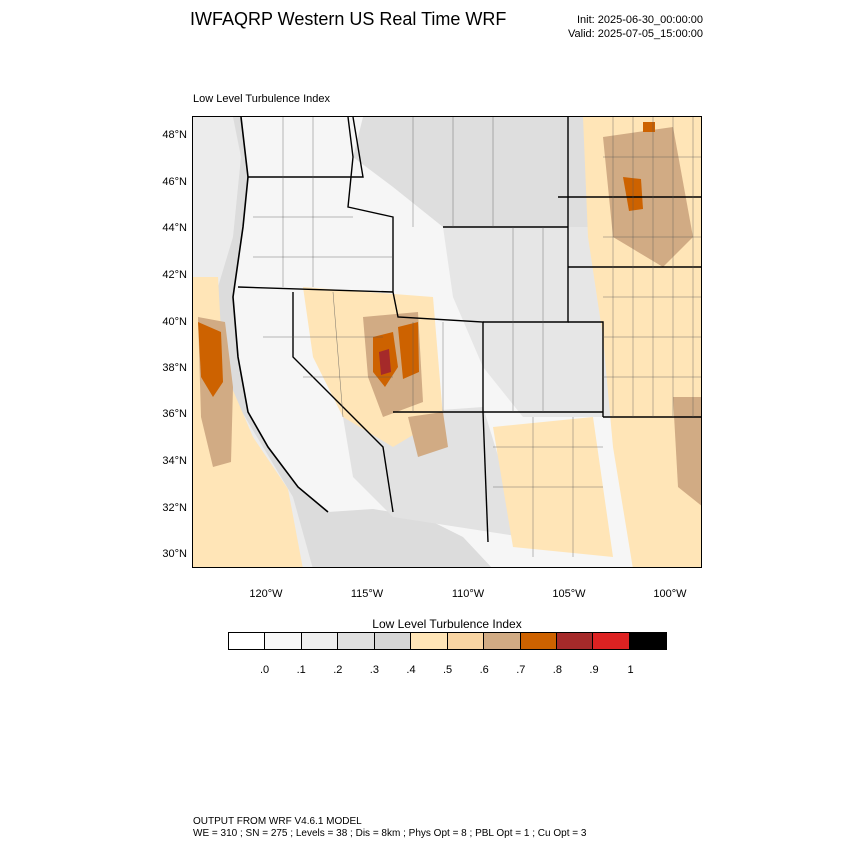 This screenshot has width=850, height=850. Describe the element at coordinates (374, 670) in the screenshot. I see `colorbar-tick-label: .3` at that location.